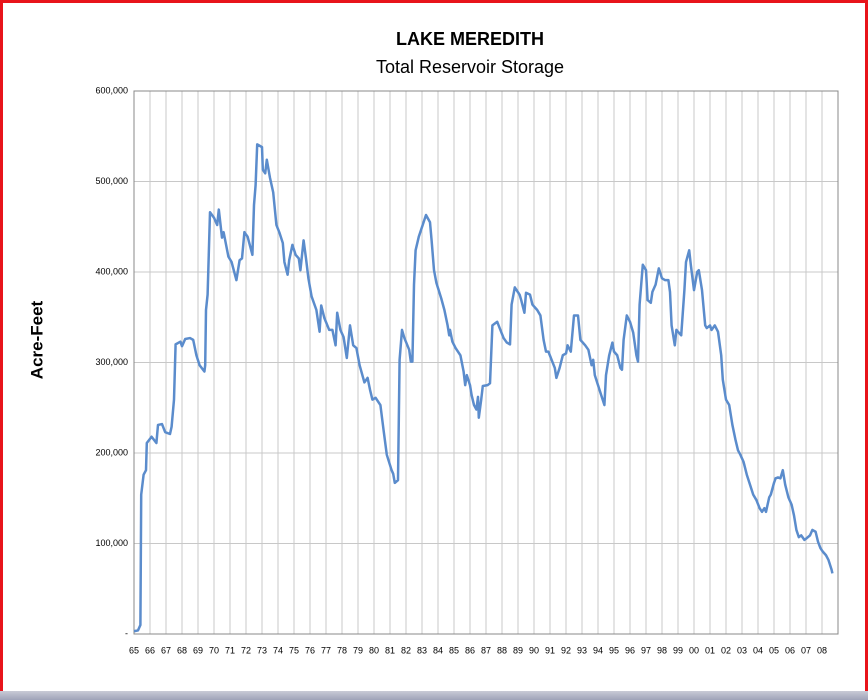 Image resolution: width=868 pixels, height=700 pixels. What do you see at coordinates (230, 650) in the screenshot?
I see `x-tick-label: 71` at bounding box center [230, 650].